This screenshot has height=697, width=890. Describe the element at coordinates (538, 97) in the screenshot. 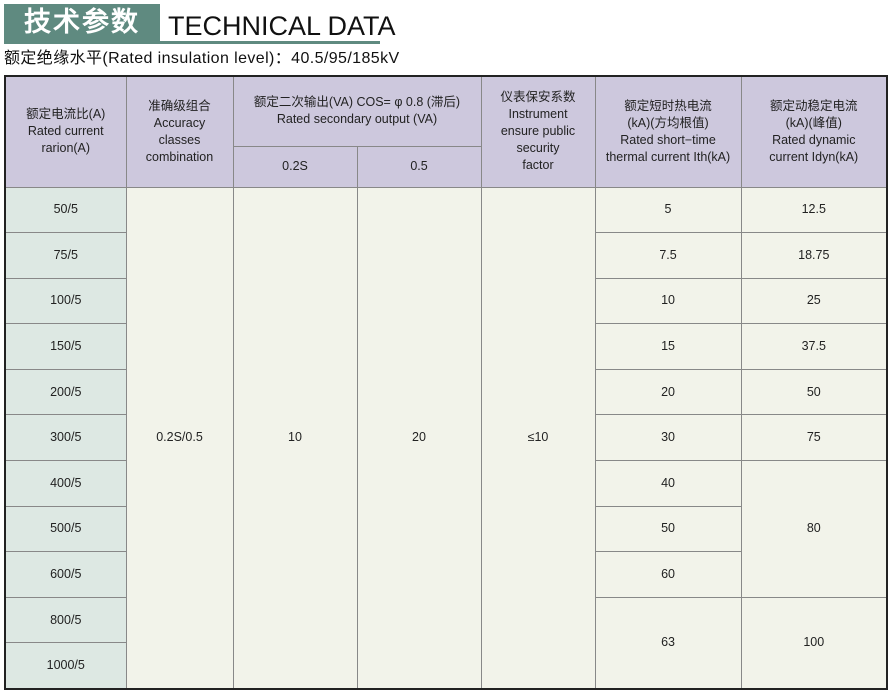

I see `header-line: 仪表保安系数` at that location.